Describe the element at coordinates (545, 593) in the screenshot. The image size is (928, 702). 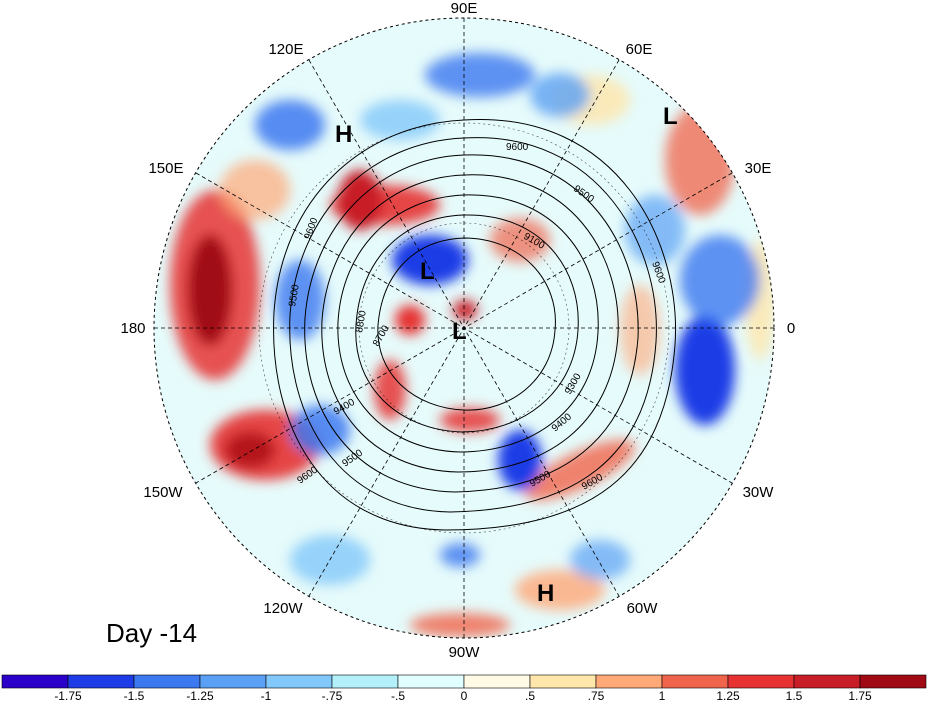
I see `high-center-samerica: H` at that location.